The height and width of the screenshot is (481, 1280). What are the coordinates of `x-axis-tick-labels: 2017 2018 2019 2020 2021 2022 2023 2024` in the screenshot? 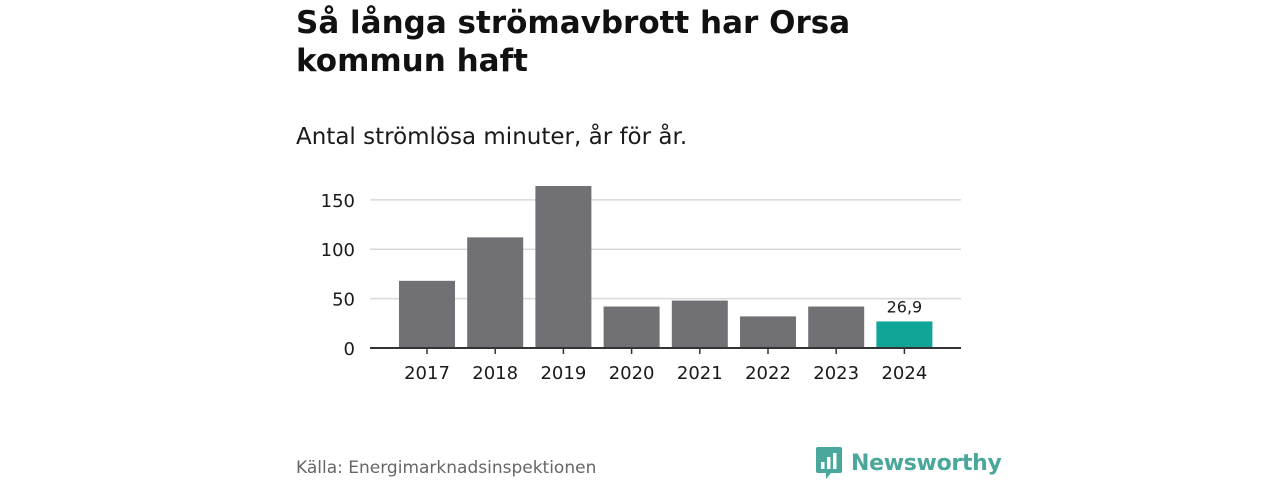 It's located at (665, 366).